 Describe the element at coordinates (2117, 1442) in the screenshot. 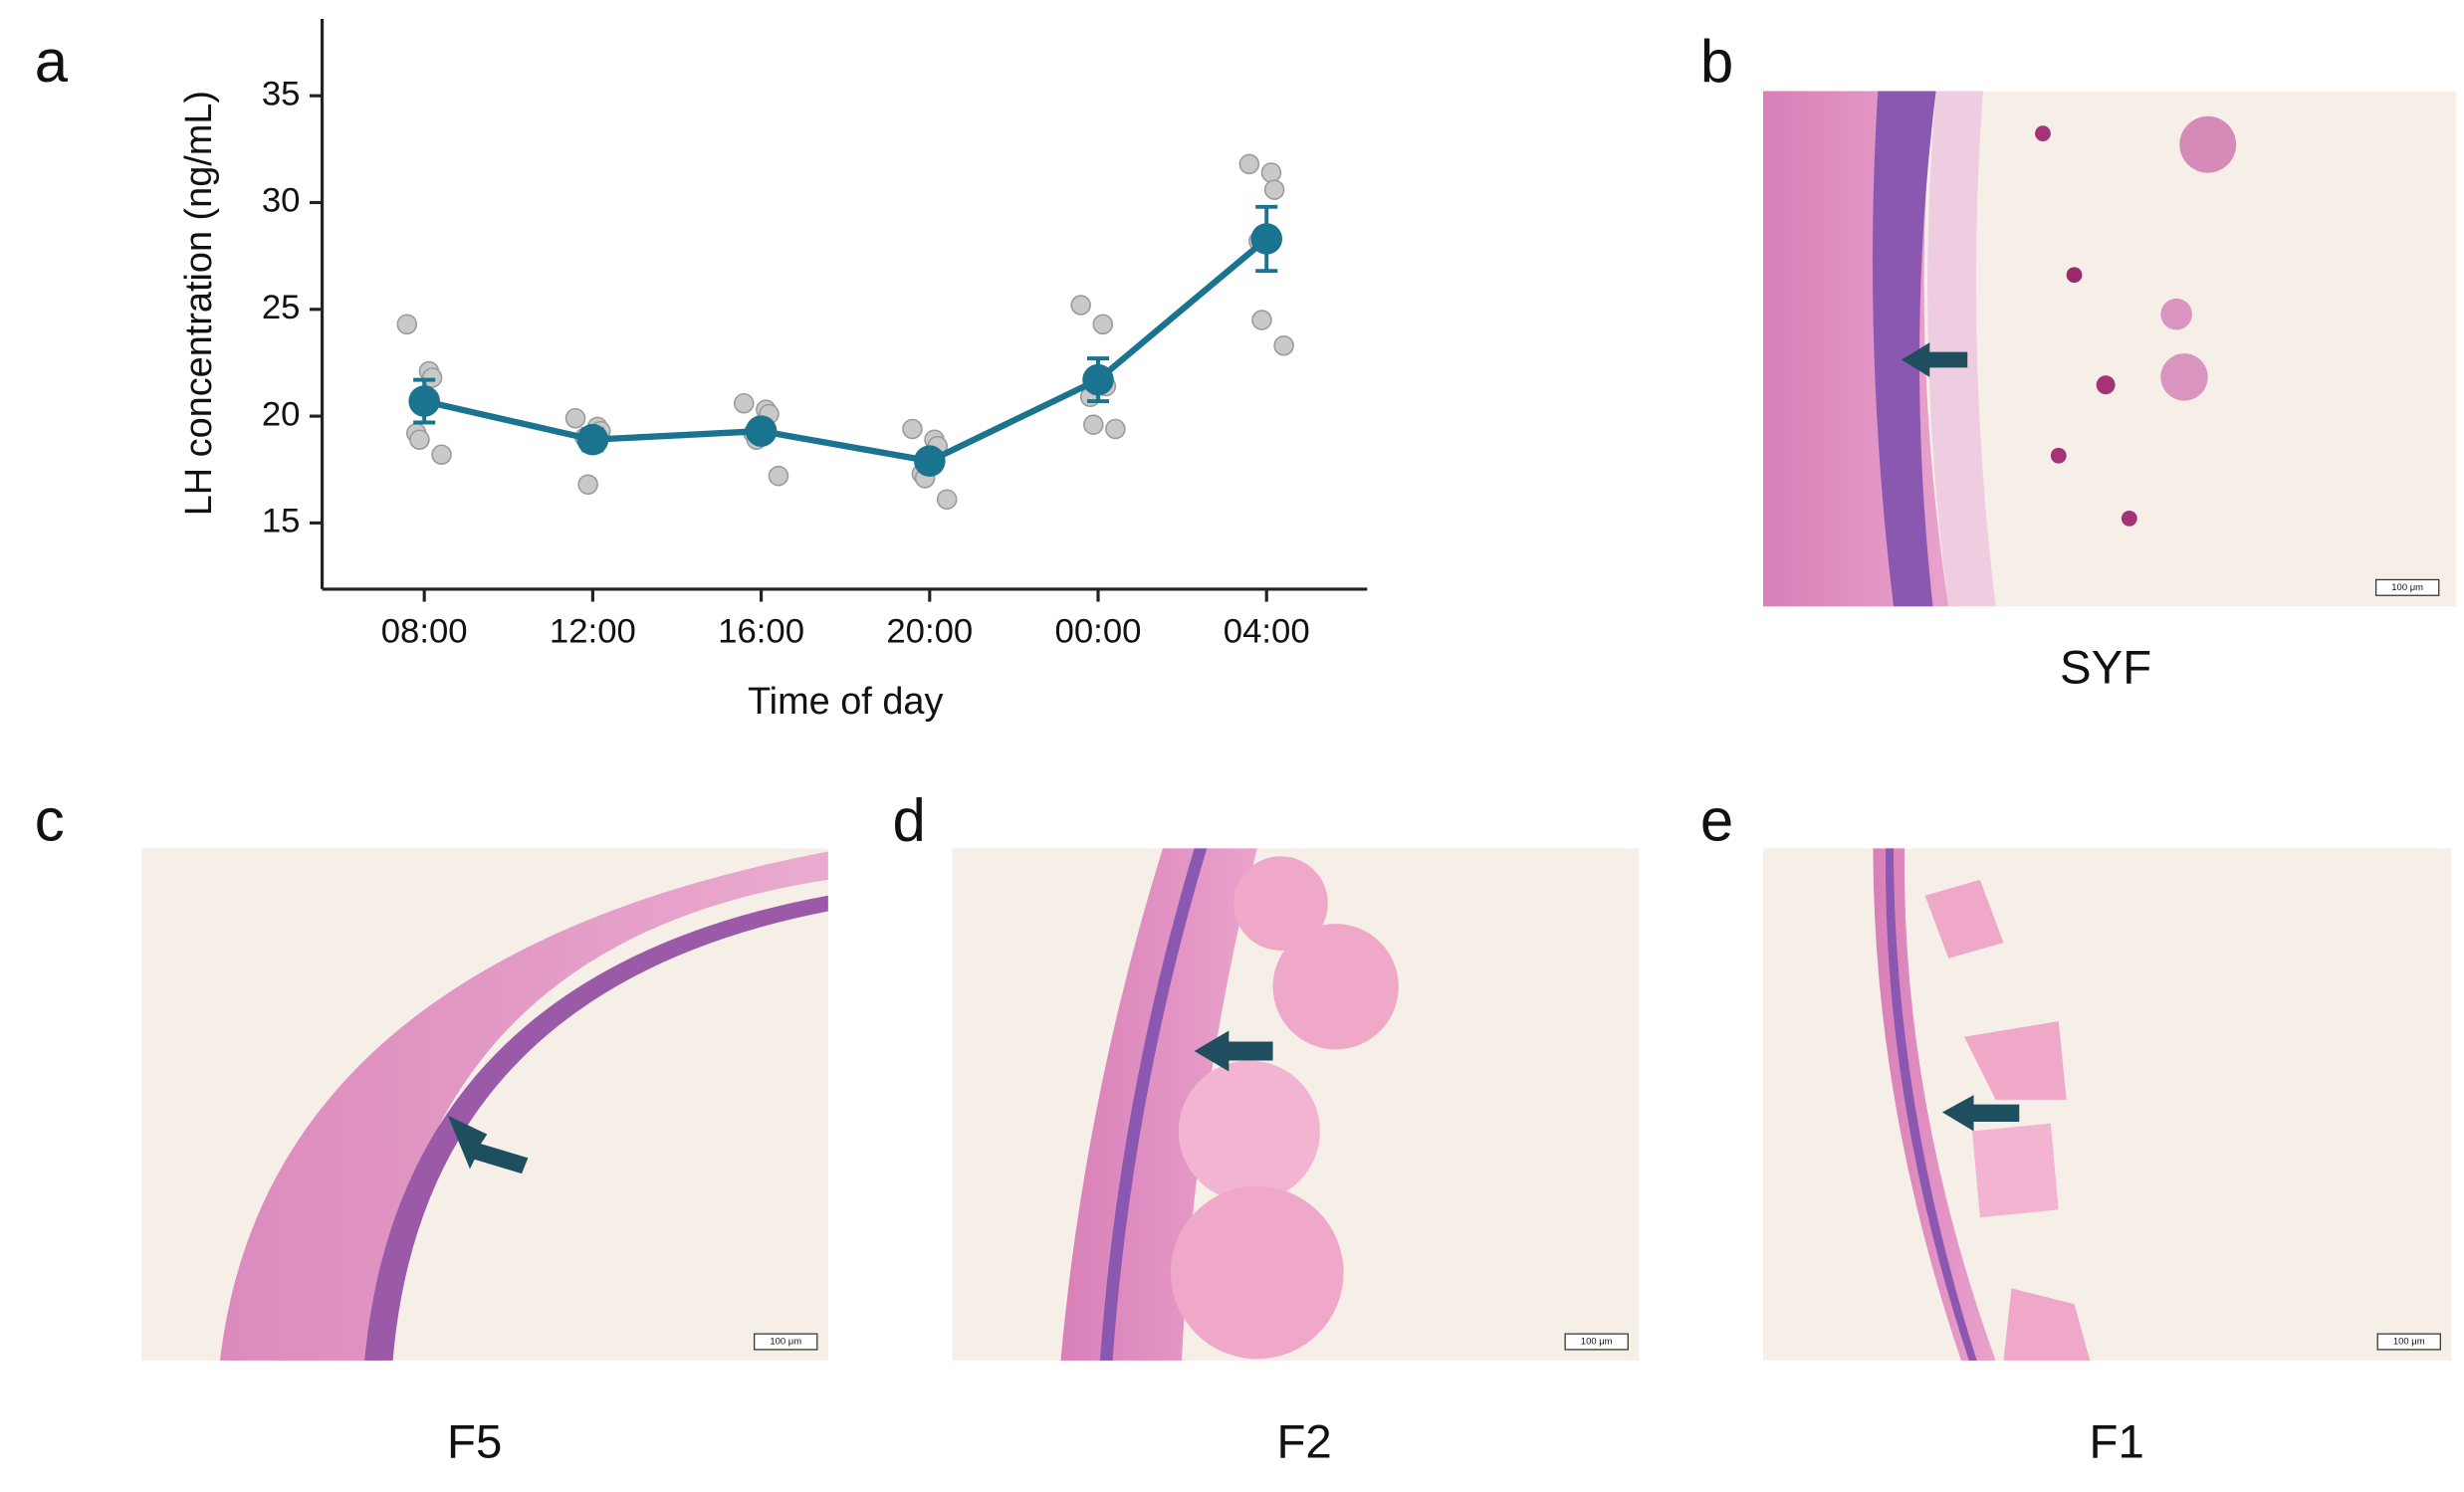

I see `panel-caption: F1` at that location.